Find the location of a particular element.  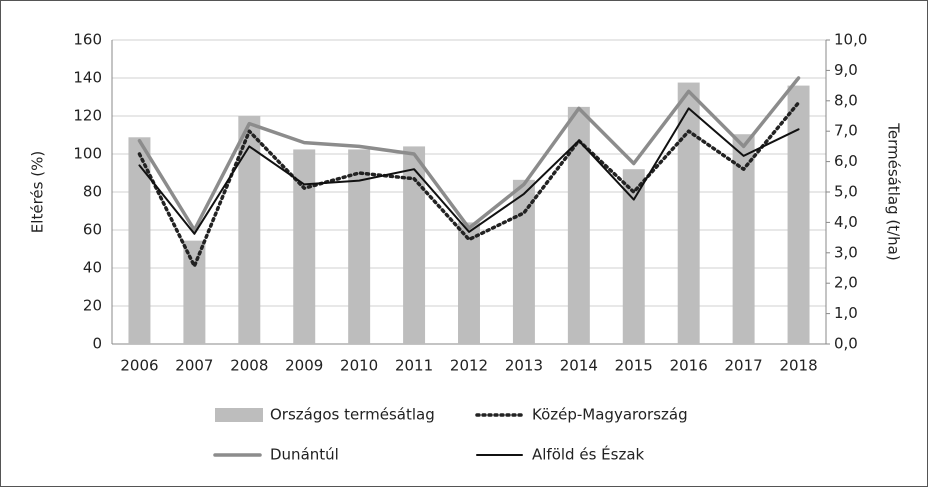

y-tick-label: 120 is located at coordinates (87, 116).